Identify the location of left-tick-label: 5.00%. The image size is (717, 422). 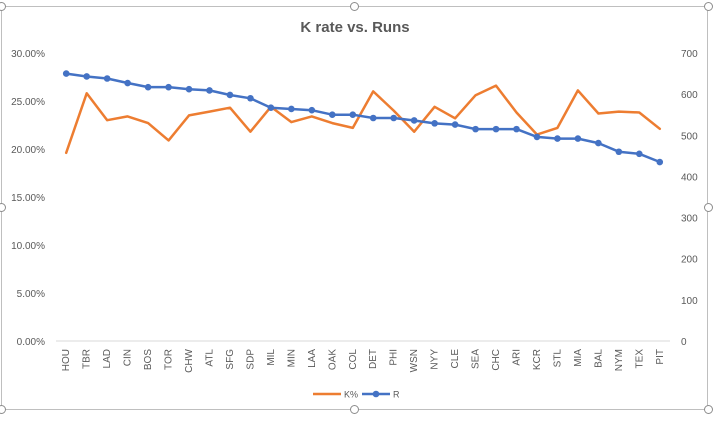
(31, 294).